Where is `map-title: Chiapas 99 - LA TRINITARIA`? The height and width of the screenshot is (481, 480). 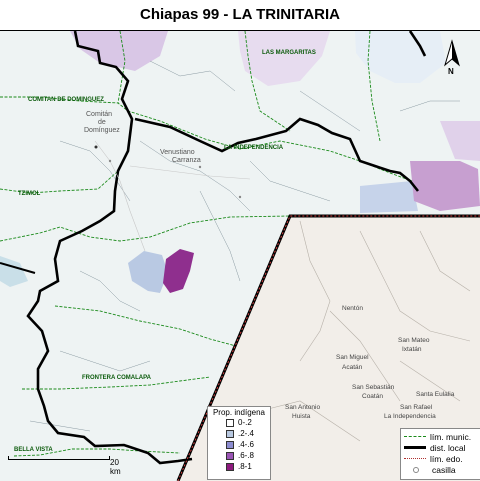
map-title: Chiapas 99 - LA TRINITARIA is located at coordinates (240, 14).